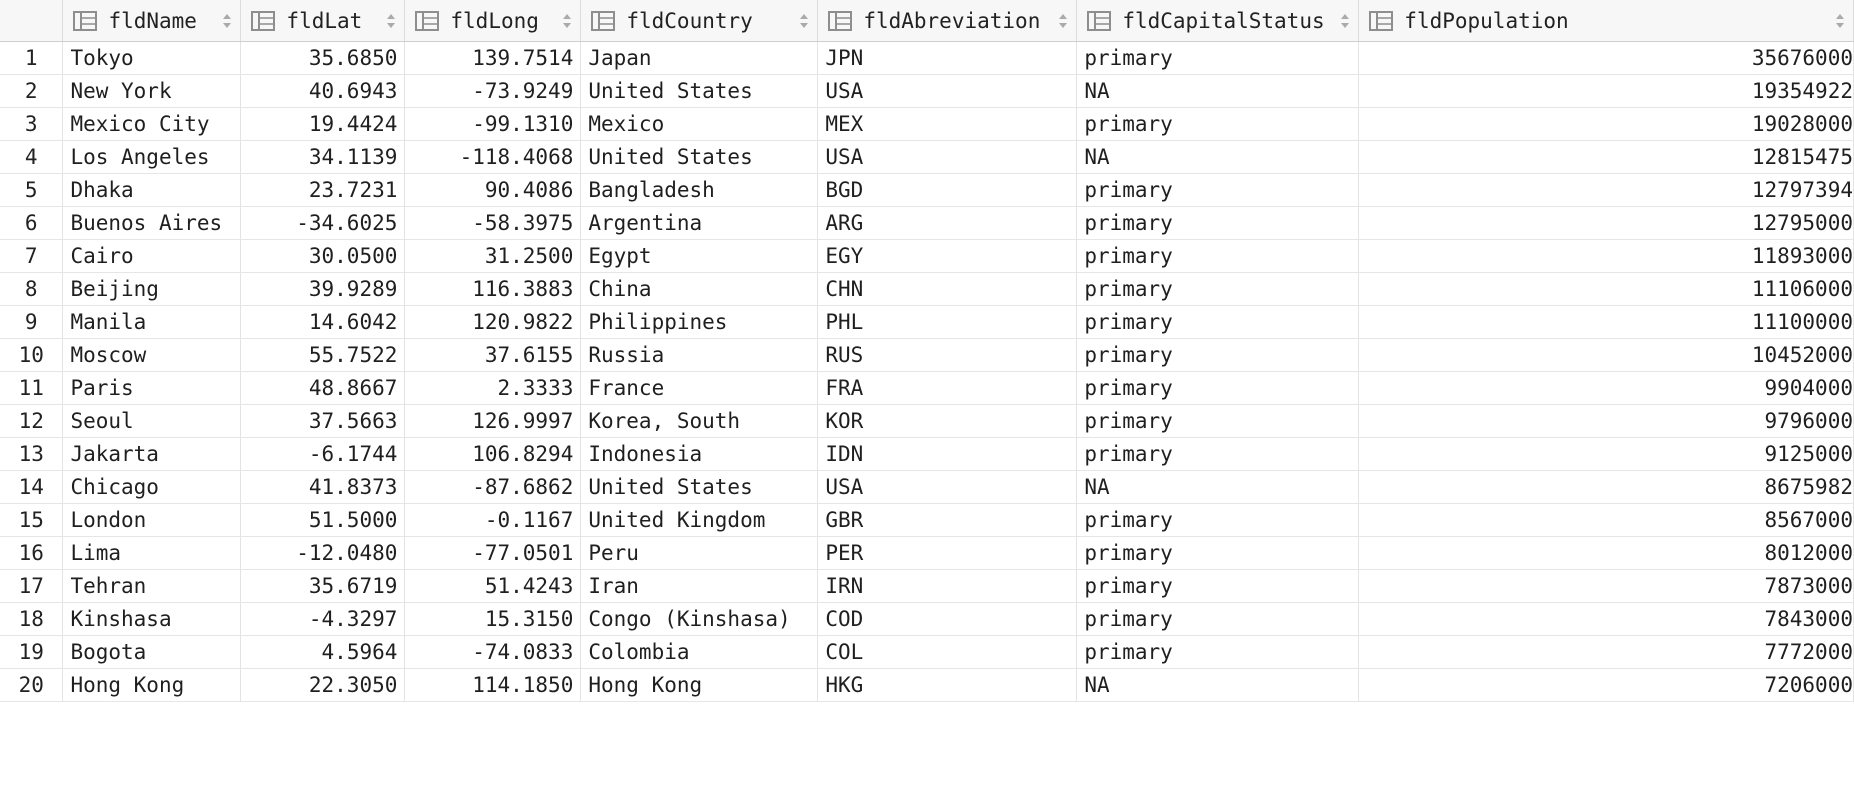 The image size is (1854, 788). I want to click on cell-fldLong: 120.9822, so click(493, 322).